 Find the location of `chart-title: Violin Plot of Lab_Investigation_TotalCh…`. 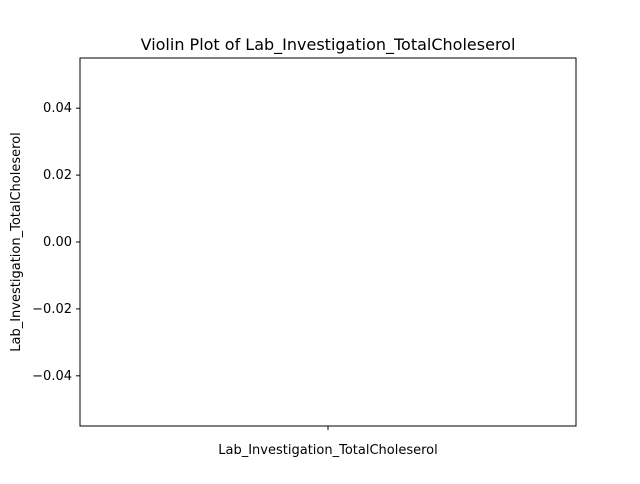

chart-title: Violin Plot of Lab_Investigation_TotalCh… is located at coordinates (328, 45).